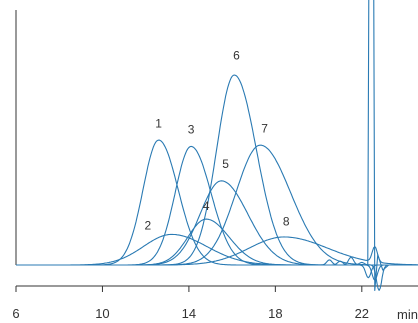  I want to click on solvent-front-spike, so click(378, 146).